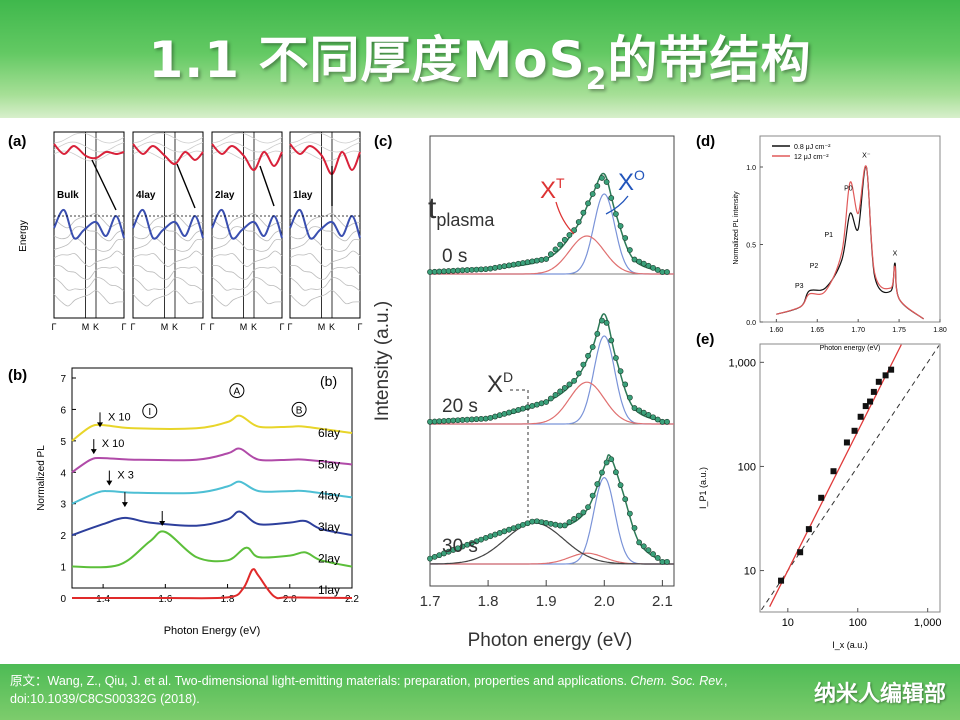  Describe the element at coordinates (150, 411) in the screenshot. I see `peak-circle` at that location.